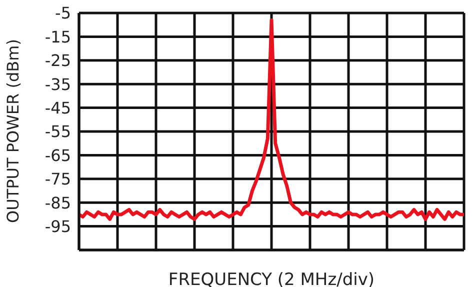 Image resolution: width=474 pixels, height=287 pixels. I want to click on y-tick-label: -75, so click(57, 179).